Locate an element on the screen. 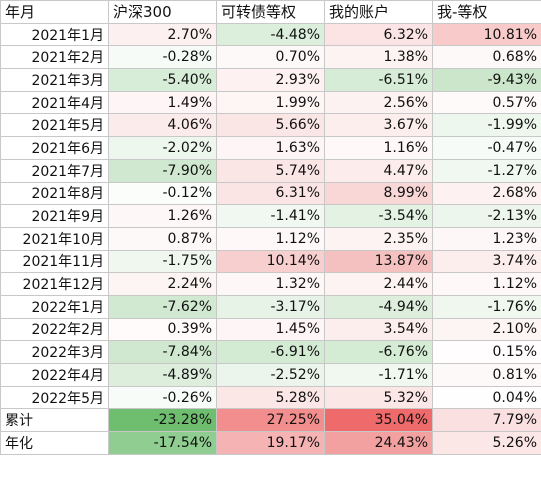 This screenshot has width=541, height=481. csi300-cell: 0.87% is located at coordinates (162, 238).